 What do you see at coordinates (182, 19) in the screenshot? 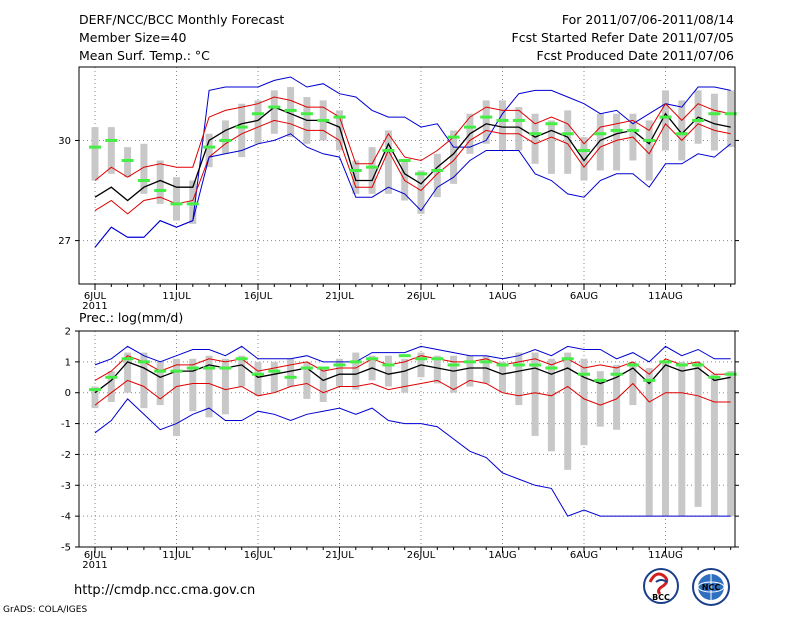
I see `chart-title-line-1: DERF/NCC/BCC Monthly Forecast` at bounding box center [182, 19].